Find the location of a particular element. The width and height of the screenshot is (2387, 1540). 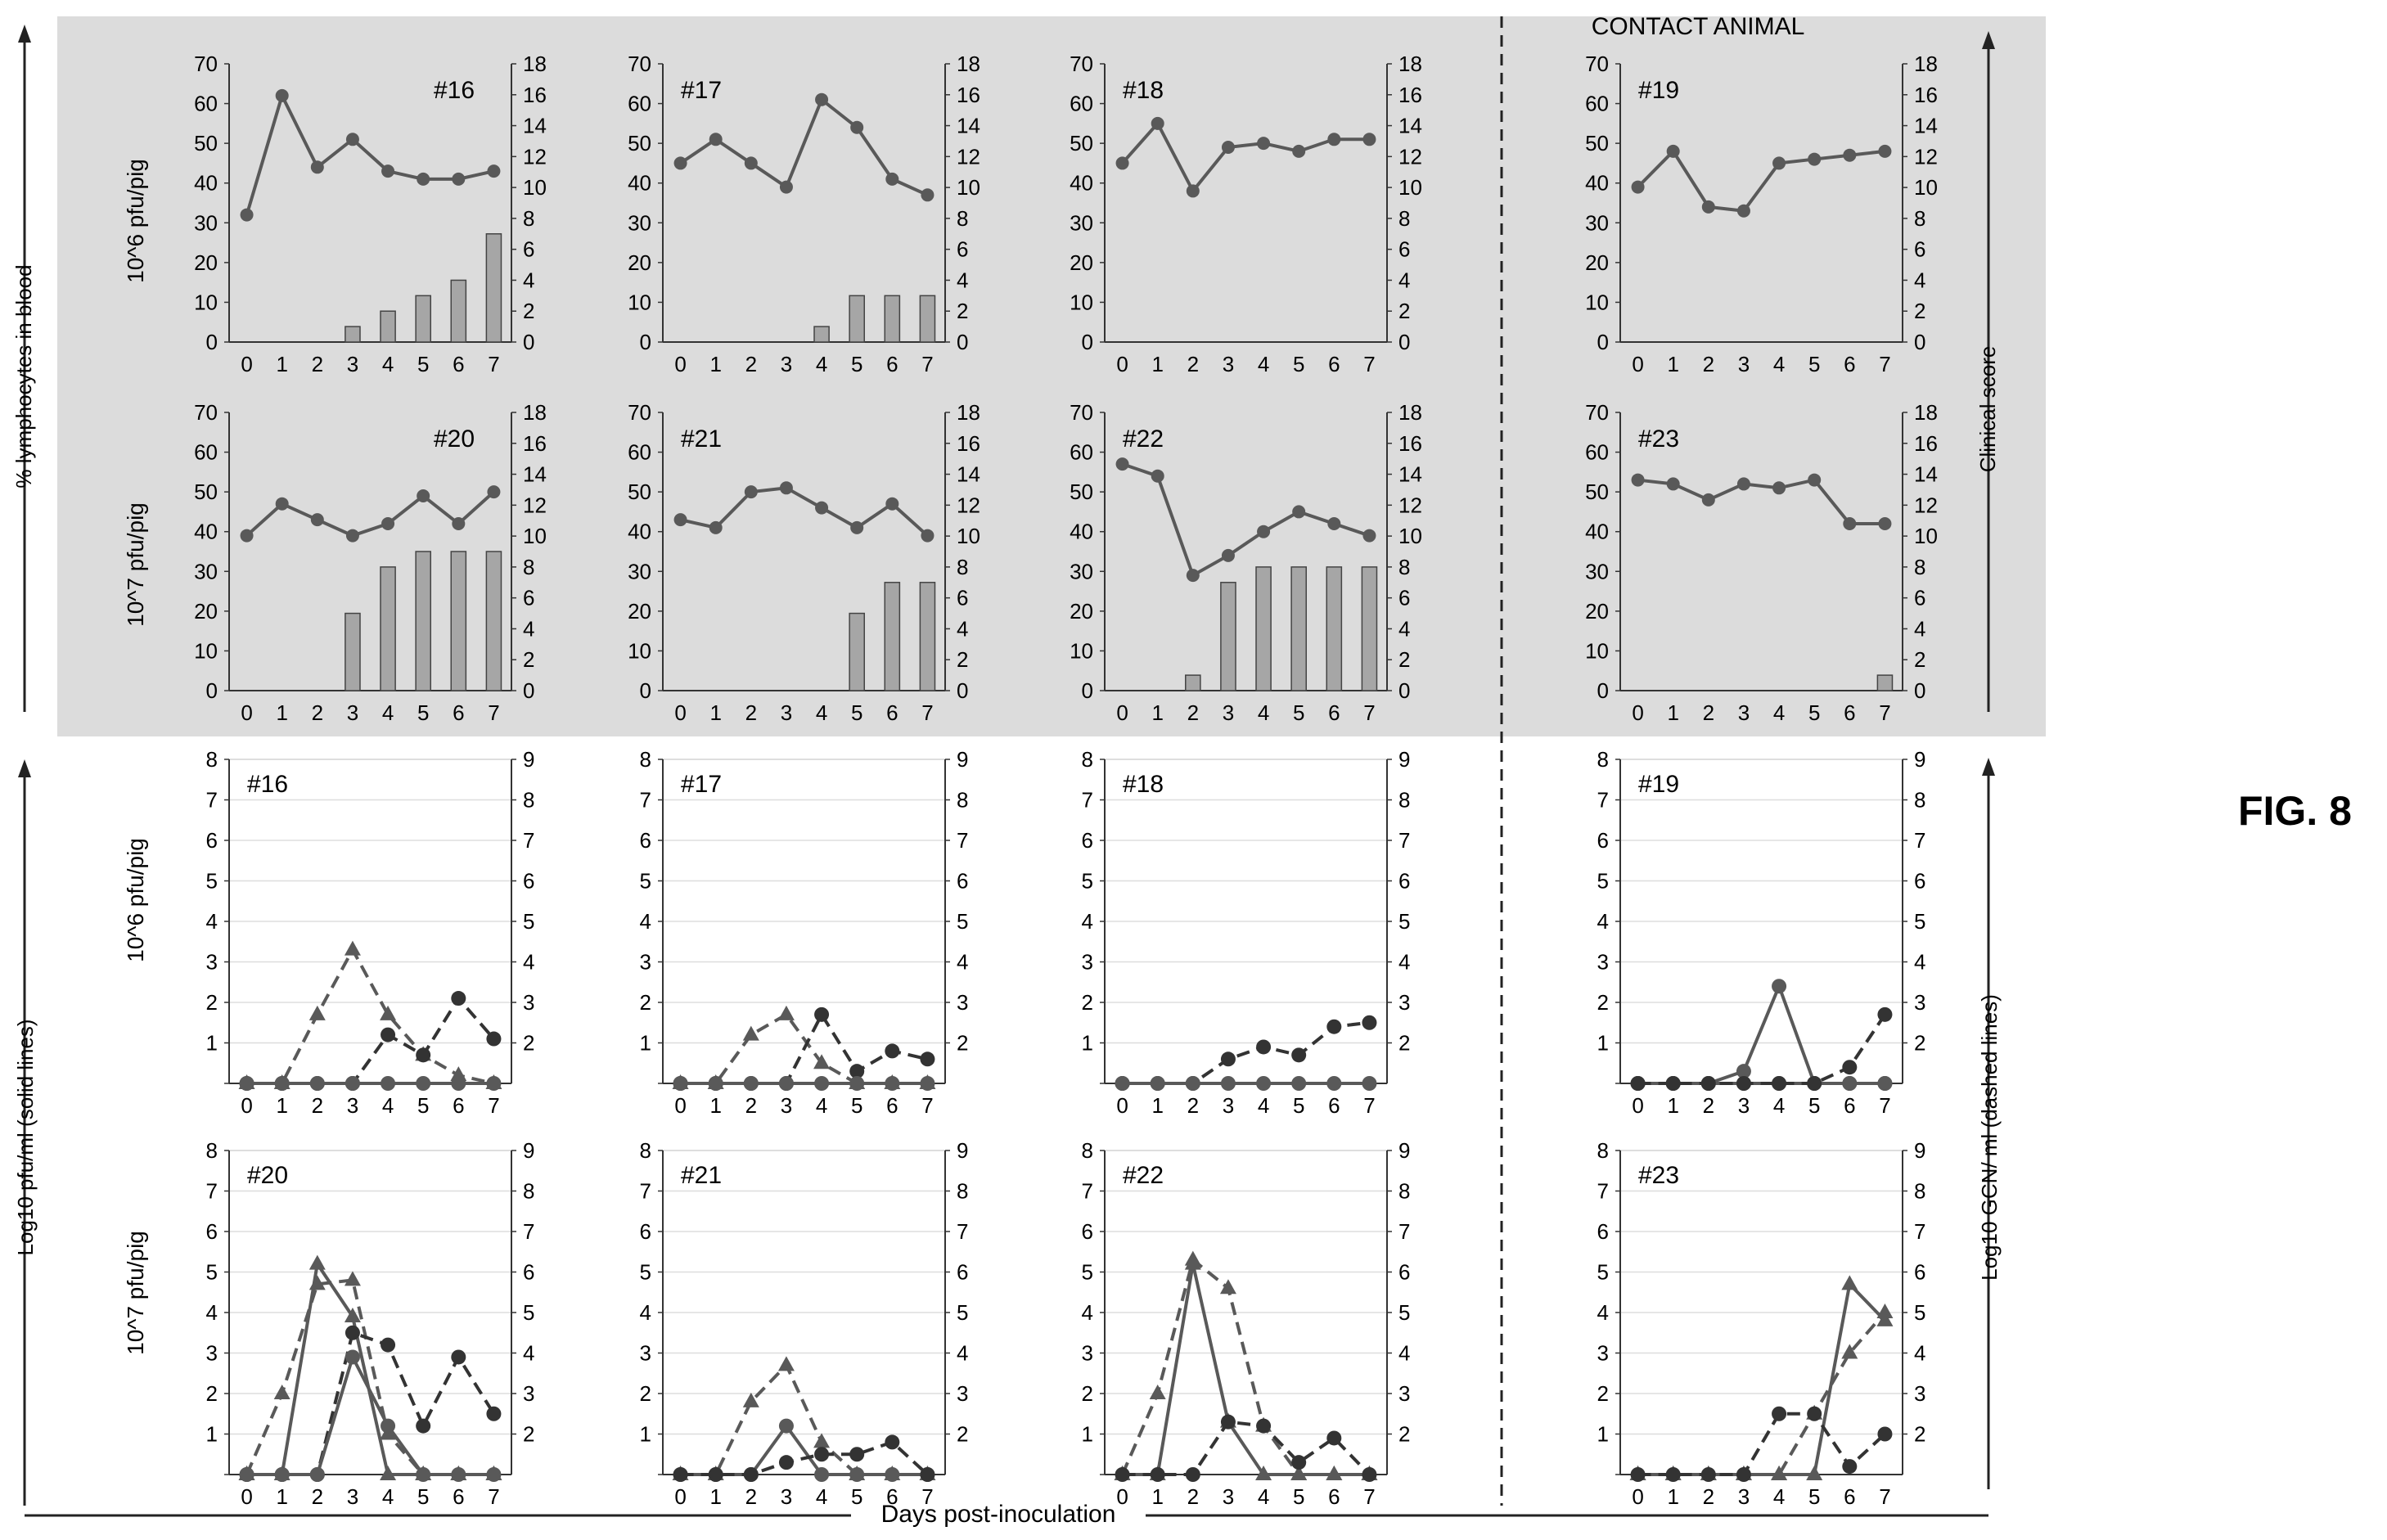

y-tick-left: 1 is located at coordinates (1087, 1043).